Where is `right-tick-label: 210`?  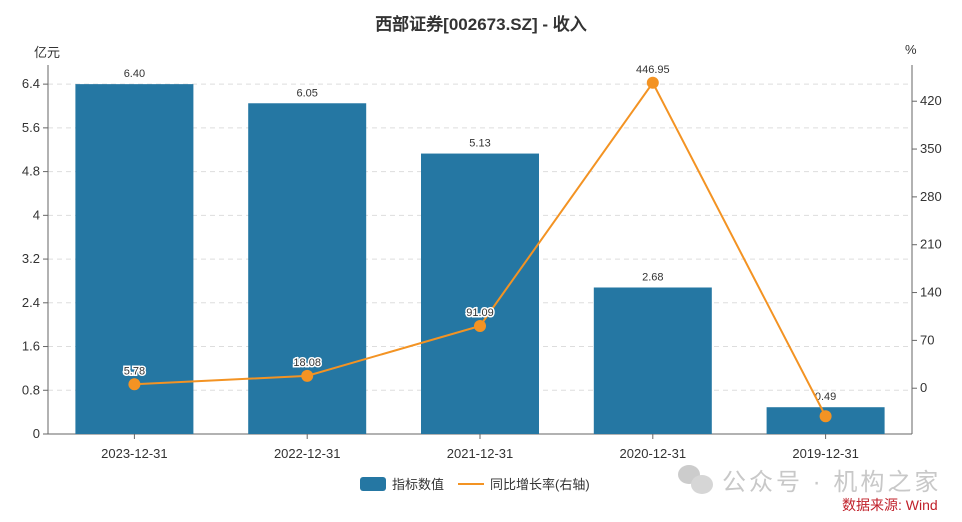 right-tick-label: 210 is located at coordinates (931, 244).